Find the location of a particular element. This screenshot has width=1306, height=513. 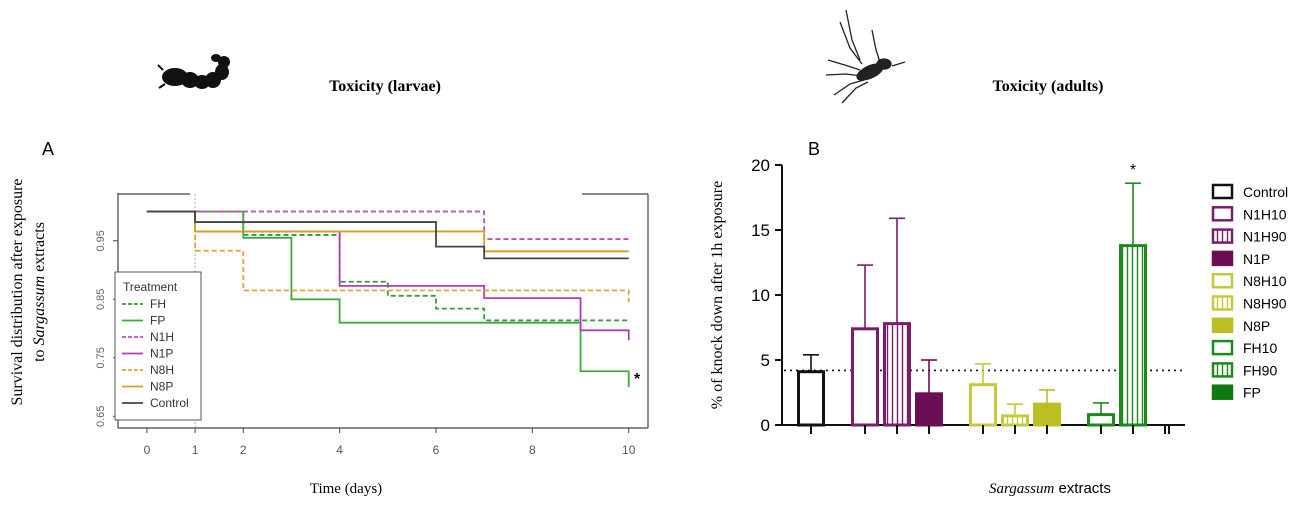

y-tick-label-b: 5 is located at coordinates (765, 360).